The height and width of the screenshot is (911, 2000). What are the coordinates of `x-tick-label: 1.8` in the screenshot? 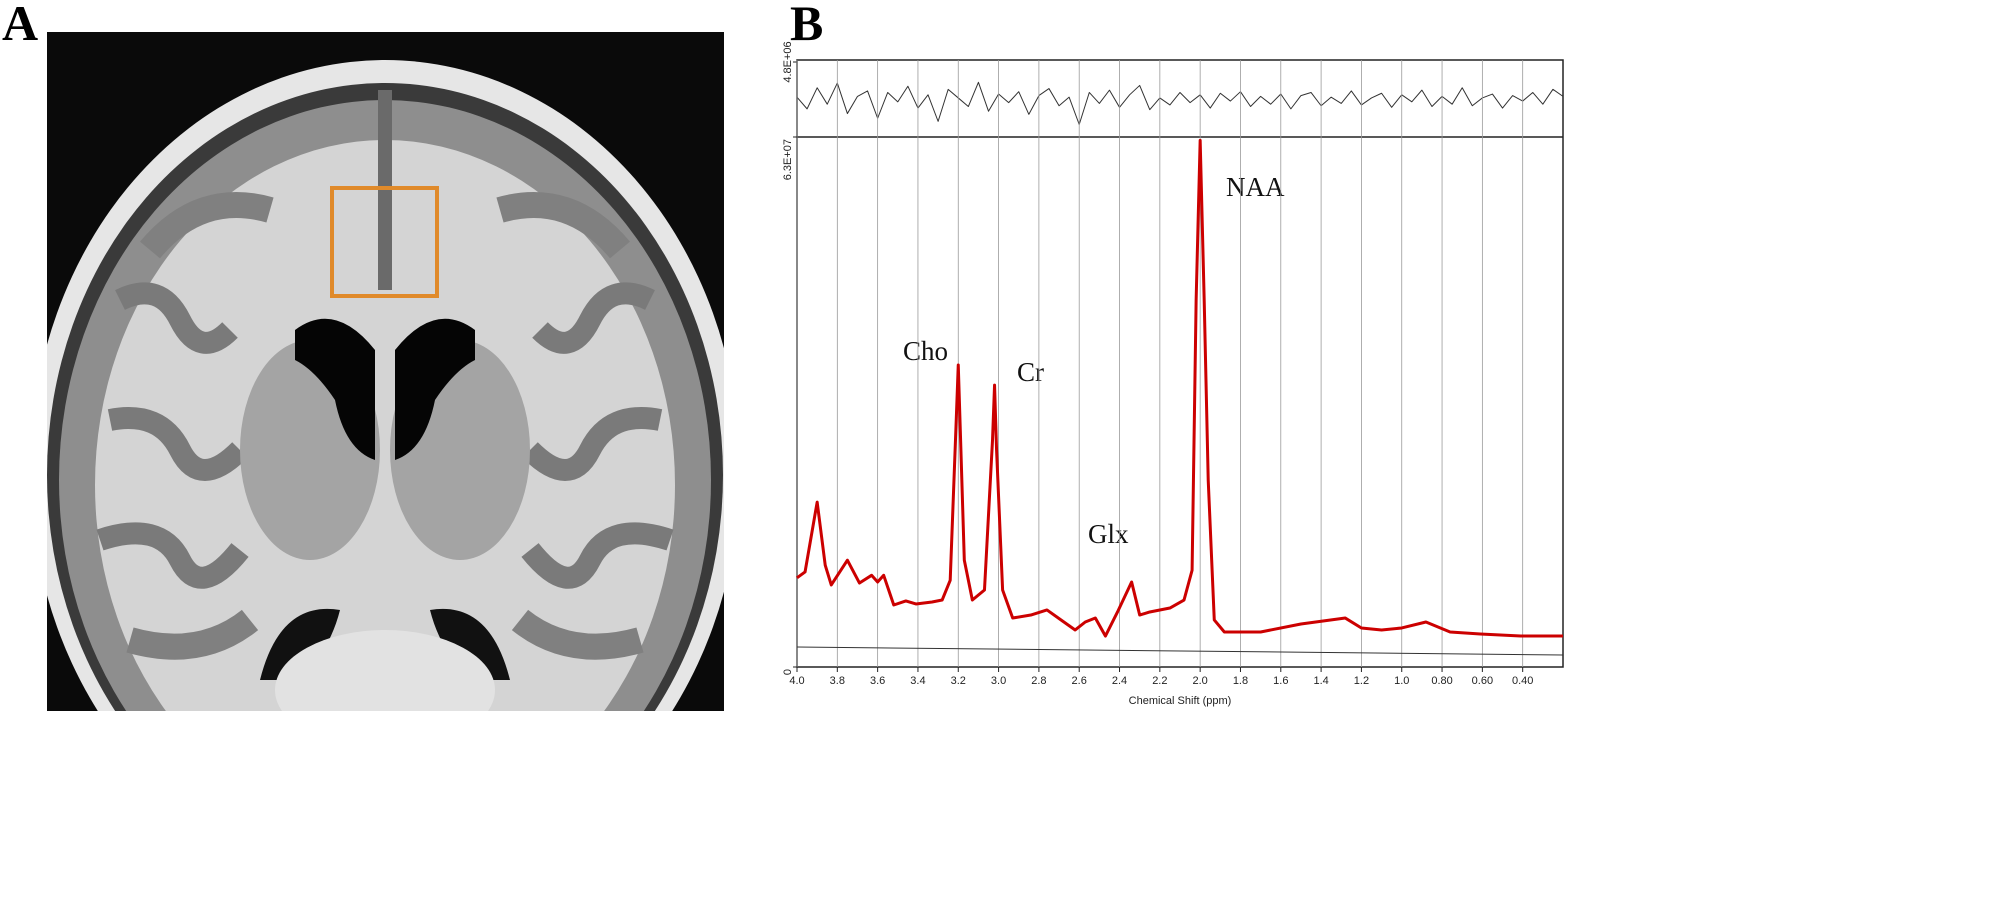 It's located at (1240, 681).